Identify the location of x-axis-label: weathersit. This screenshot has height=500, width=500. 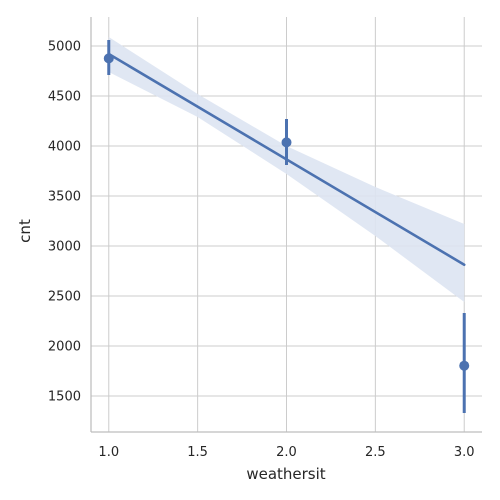
(285, 474).